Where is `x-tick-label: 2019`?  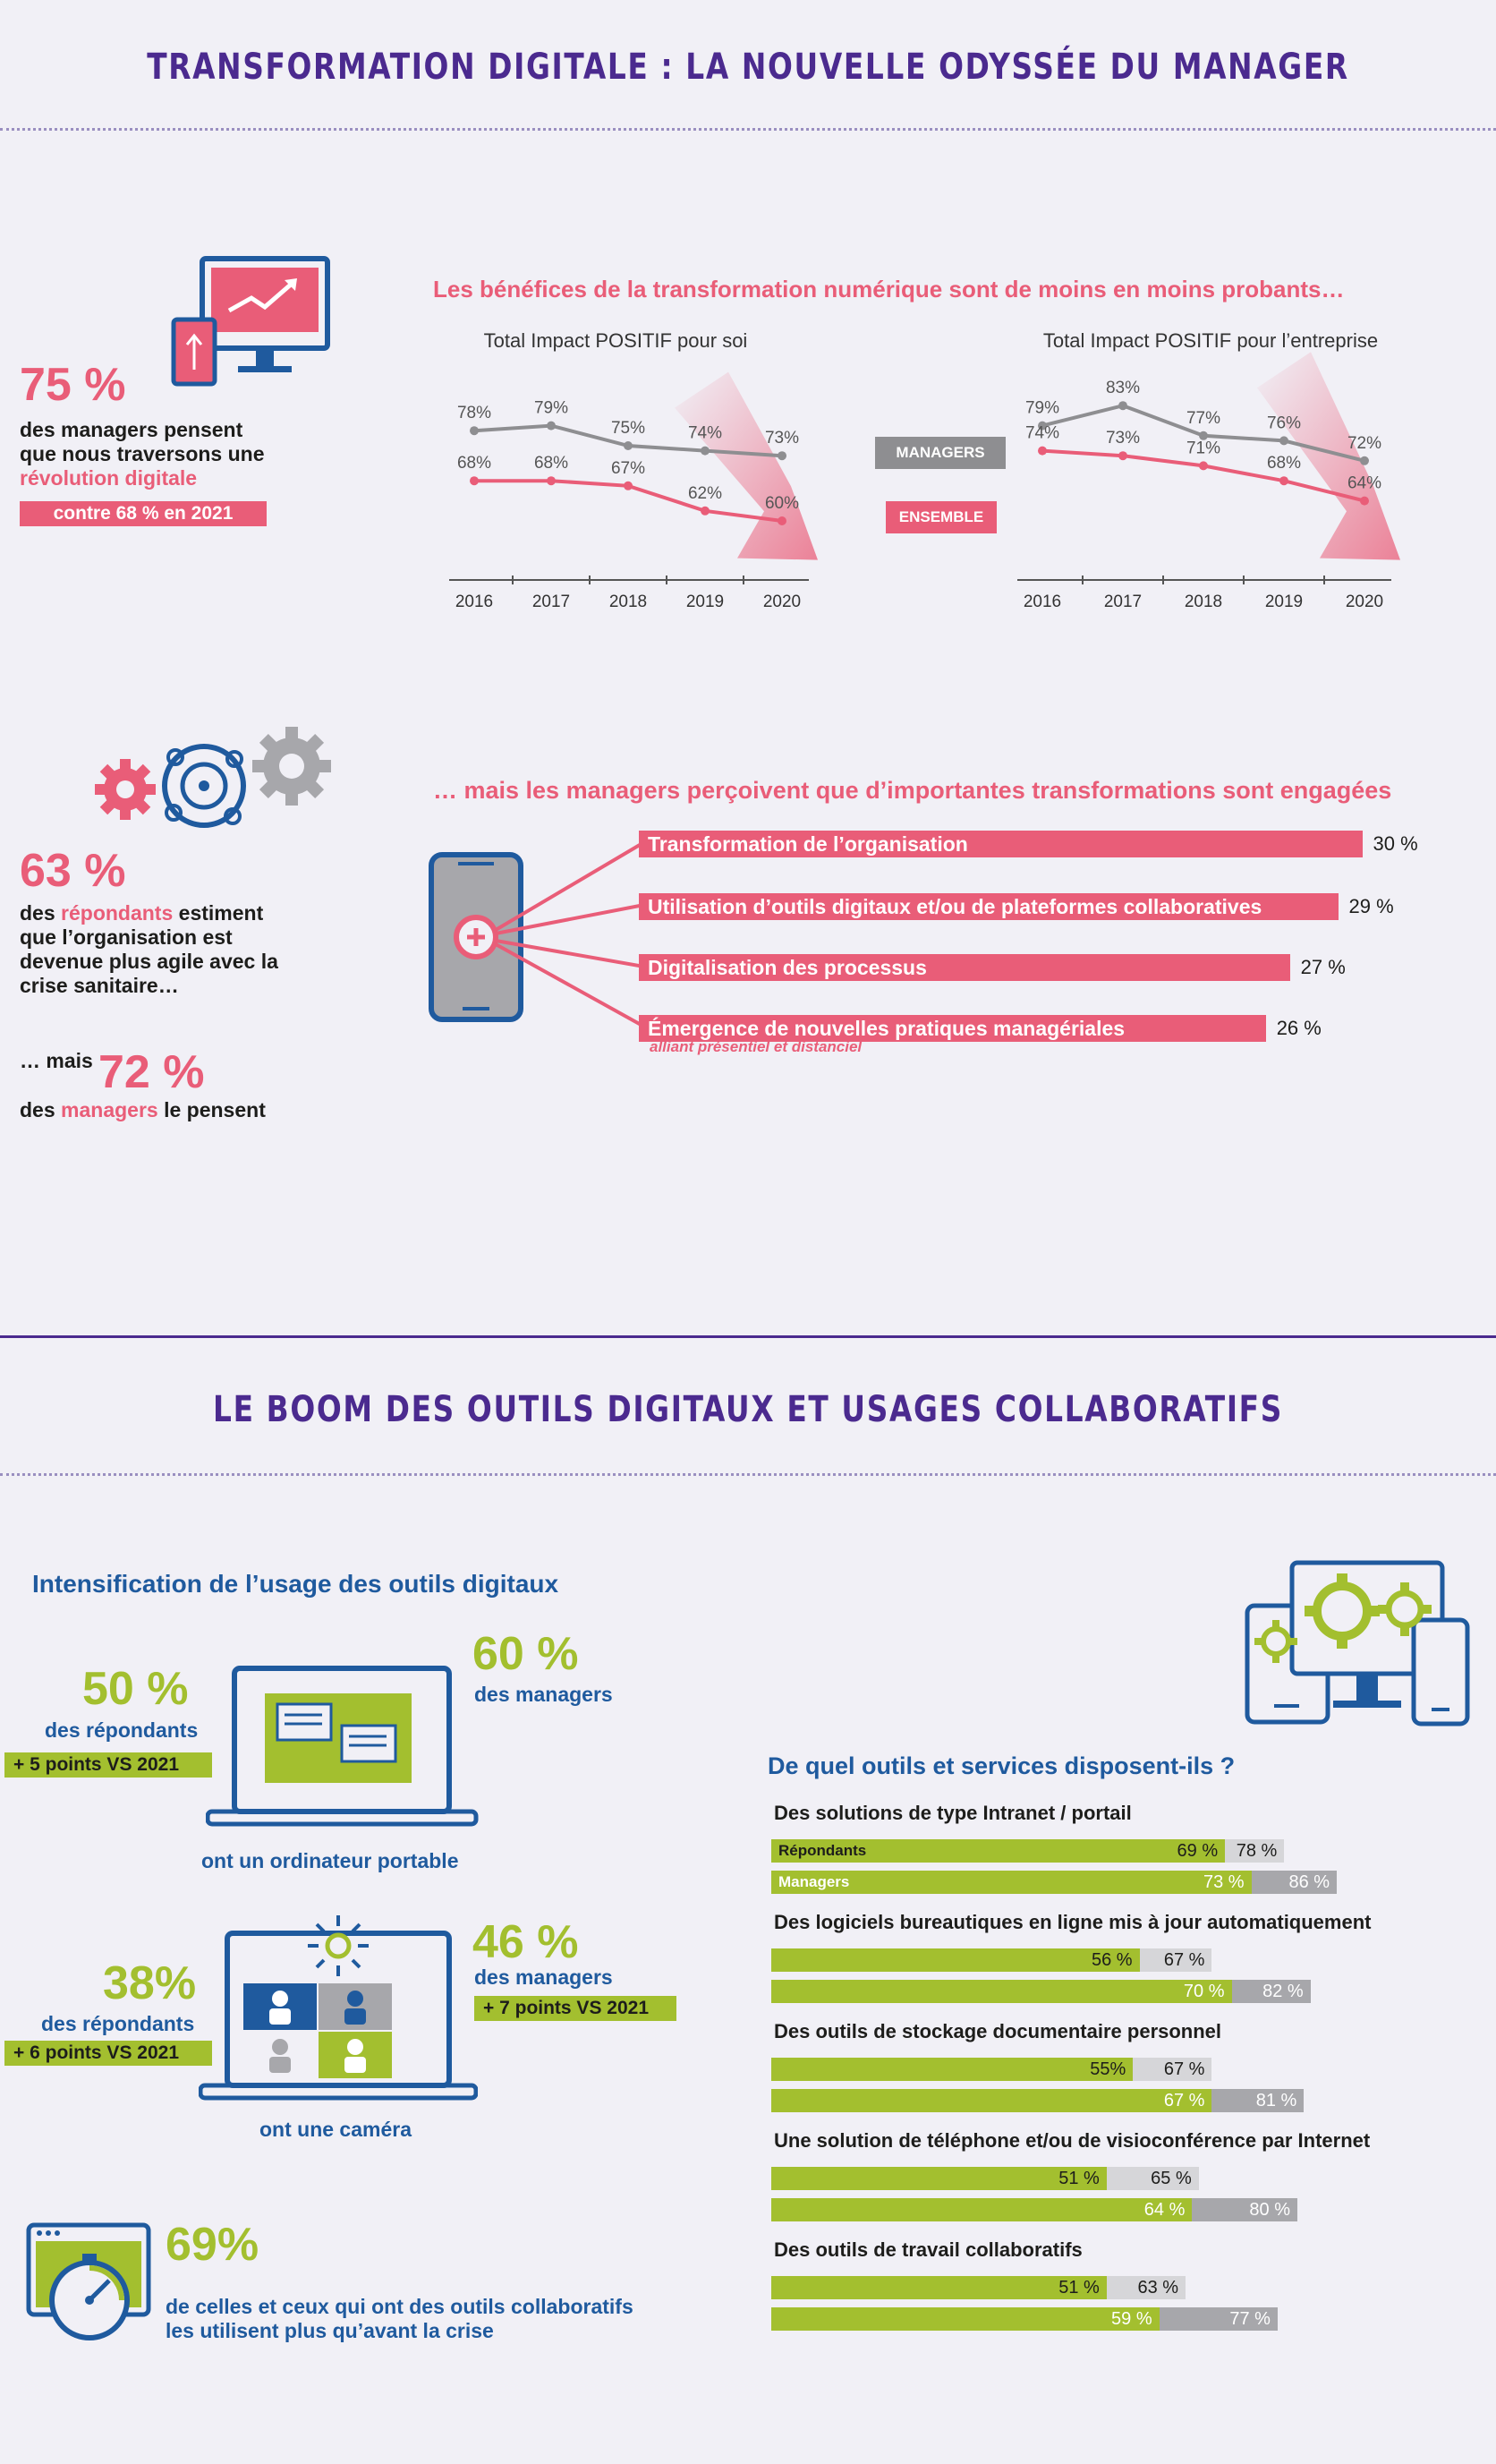
x-tick-label: 2019 is located at coordinates (1284, 602).